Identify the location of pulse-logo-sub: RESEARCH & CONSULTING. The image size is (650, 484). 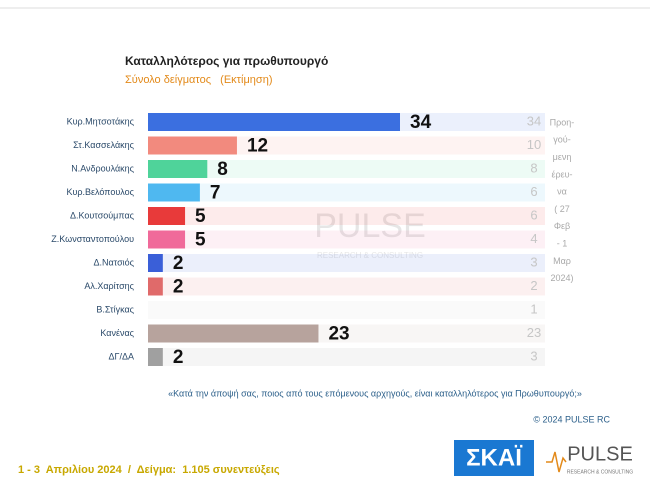
(600, 472).